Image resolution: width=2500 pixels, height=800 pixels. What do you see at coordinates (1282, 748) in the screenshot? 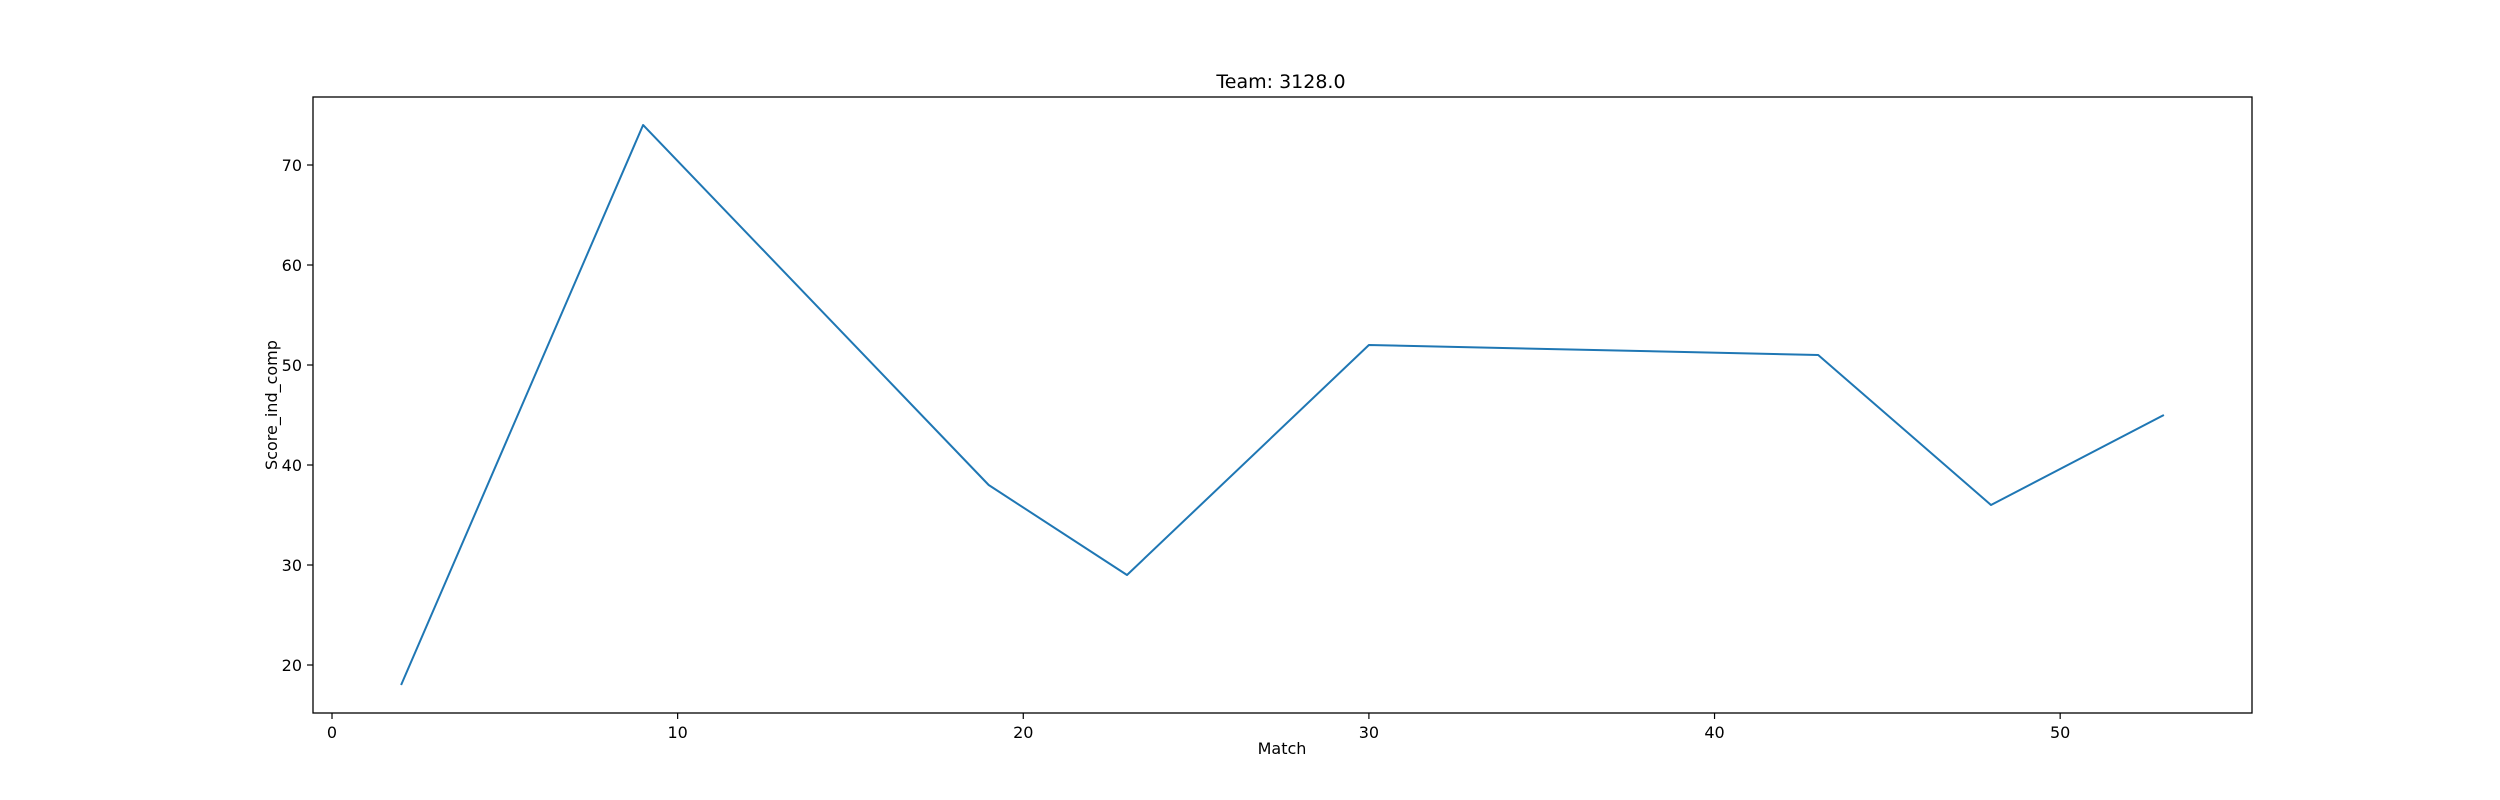
I see `x-axis-label: Match` at bounding box center [1282, 748].